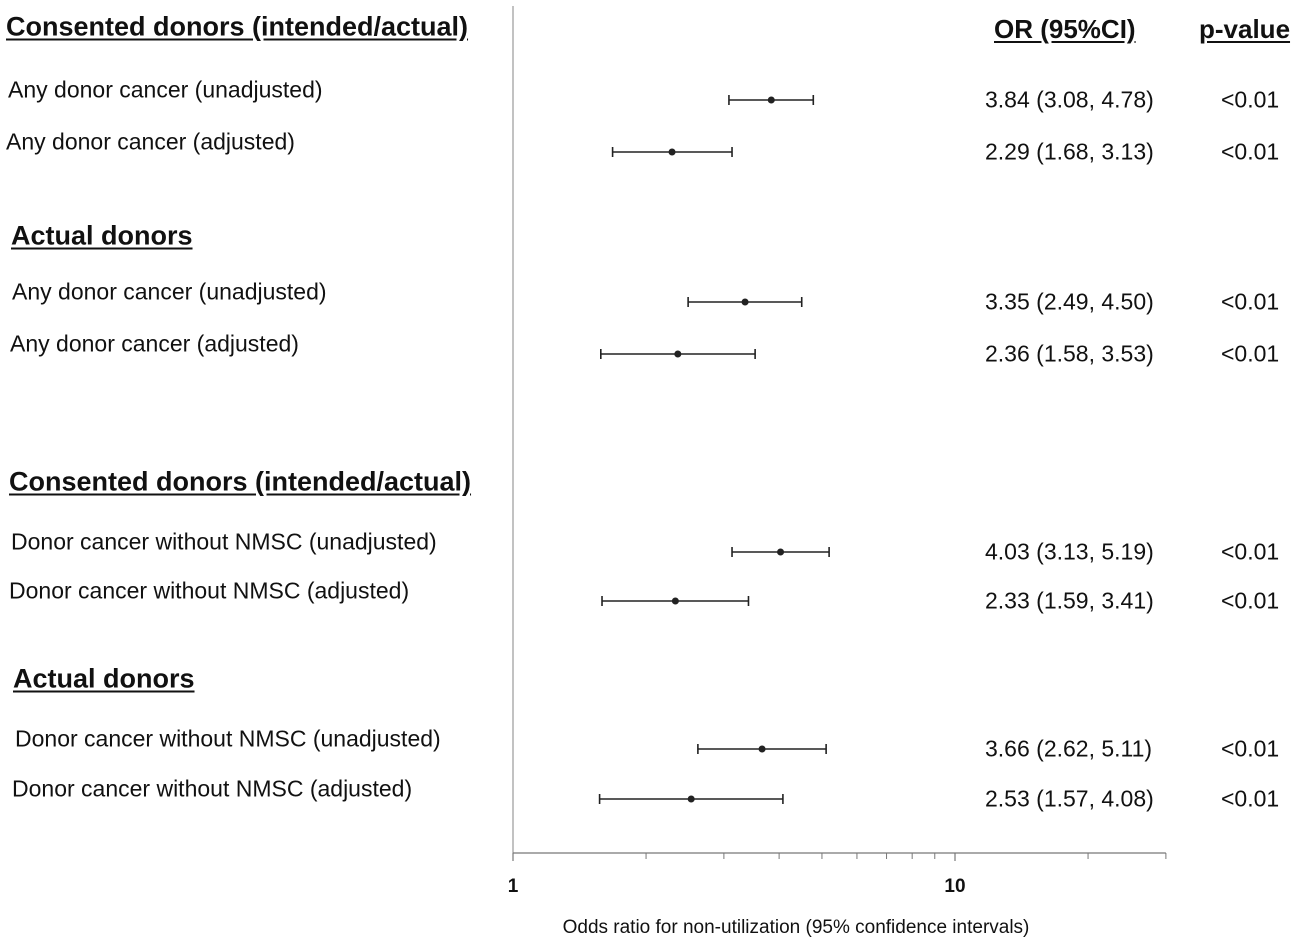 This screenshot has height=942, width=1301. I want to click on or-column-header: OR (95%CI), so click(1065, 29).